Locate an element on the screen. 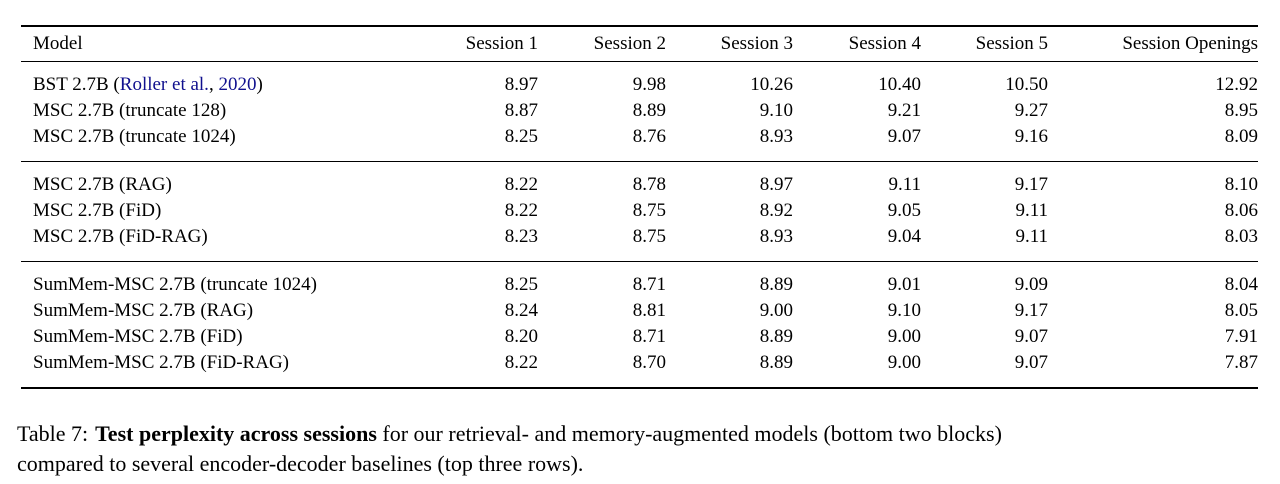 The width and height of the screenshot is (1280, 484). col-header-model: Model is located at coordinates (58, 43).